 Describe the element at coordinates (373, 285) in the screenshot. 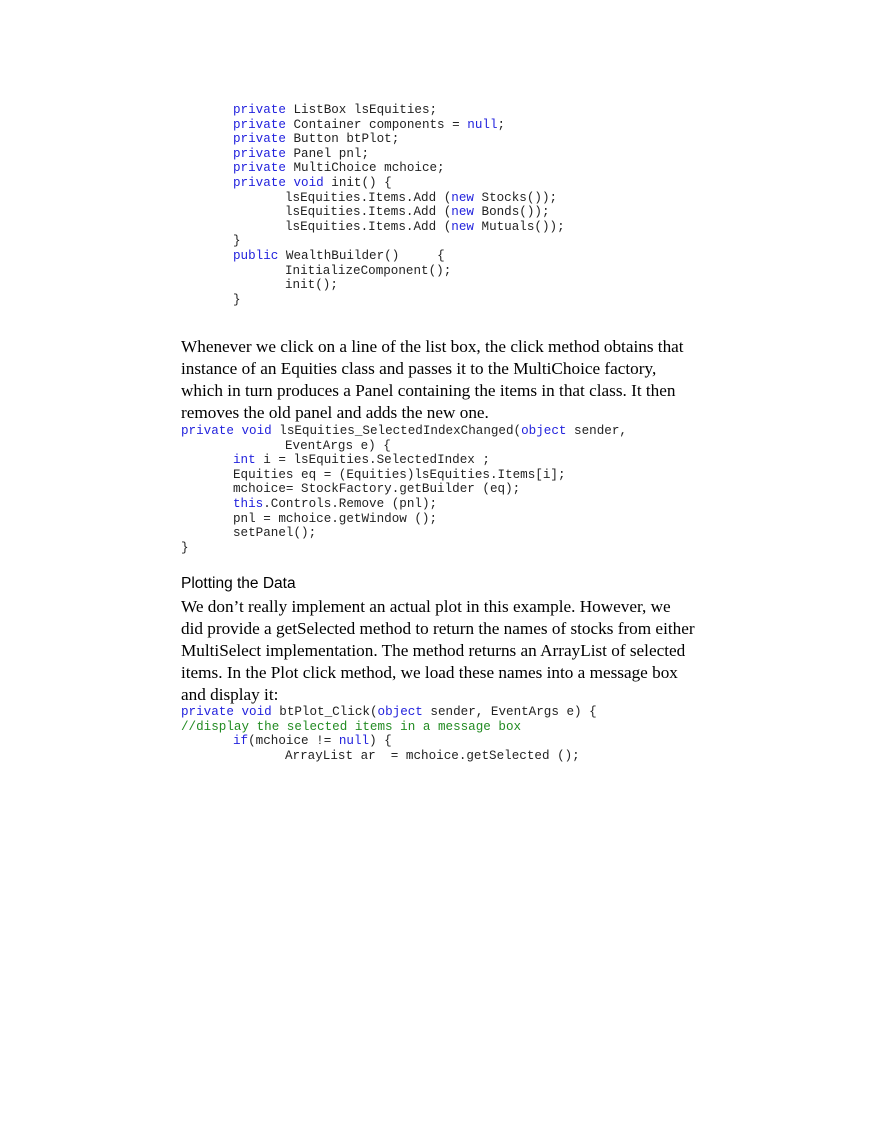

I see `code-line: init();` at that location.